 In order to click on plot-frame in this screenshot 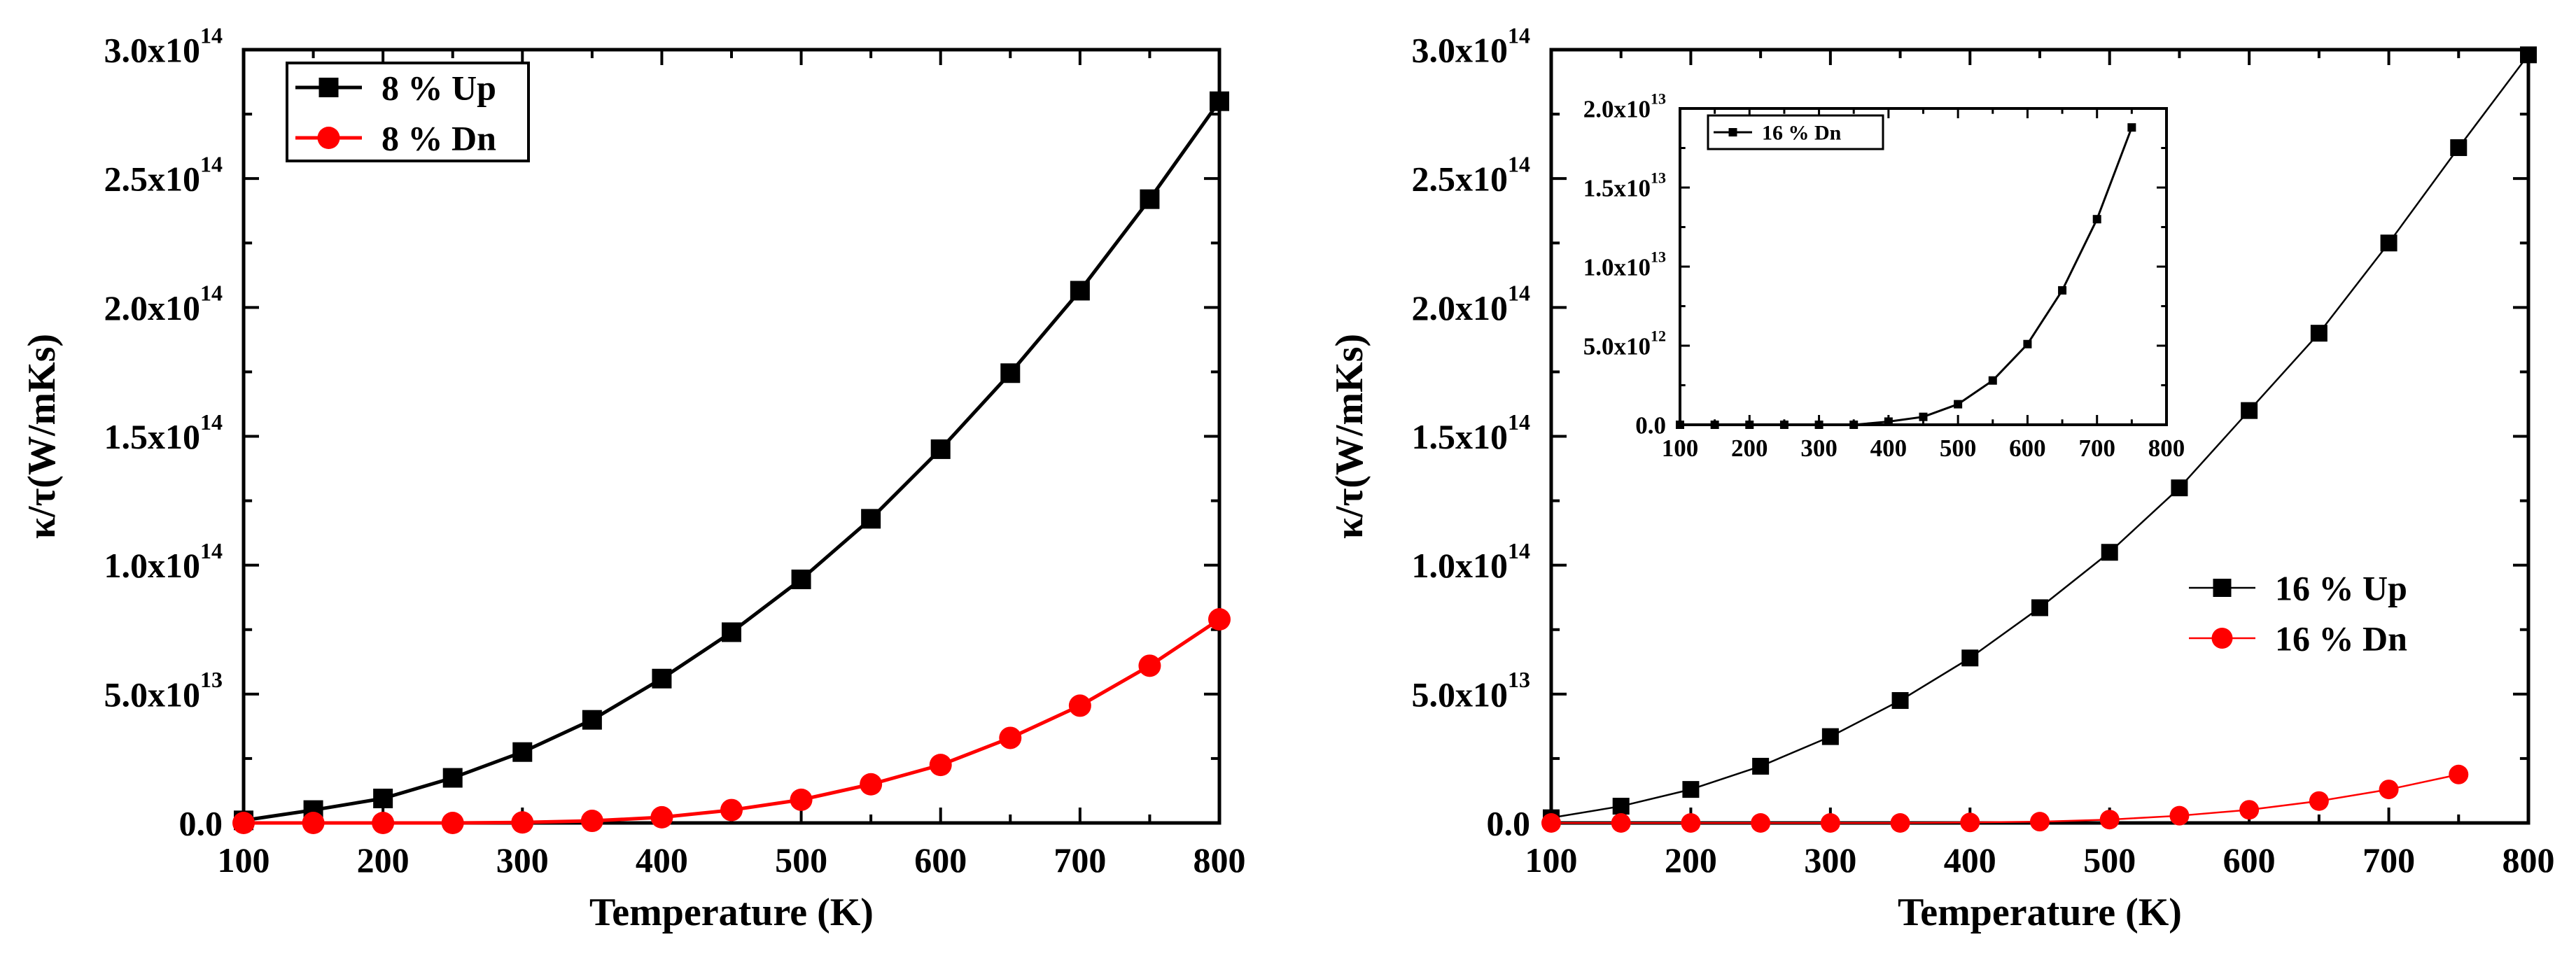, I will do `click(1923, 266)`.